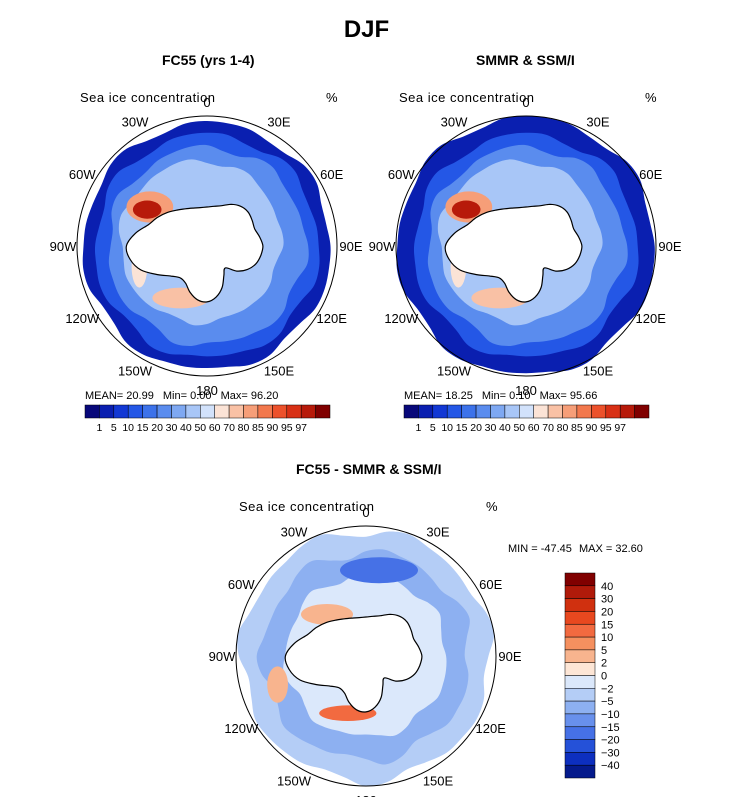 Image resolution: width=733 pixels, height=797 pixels. Describe the element at coordinates (520, 396) in the screenshot. I see `min-value: 0.10` at that location.